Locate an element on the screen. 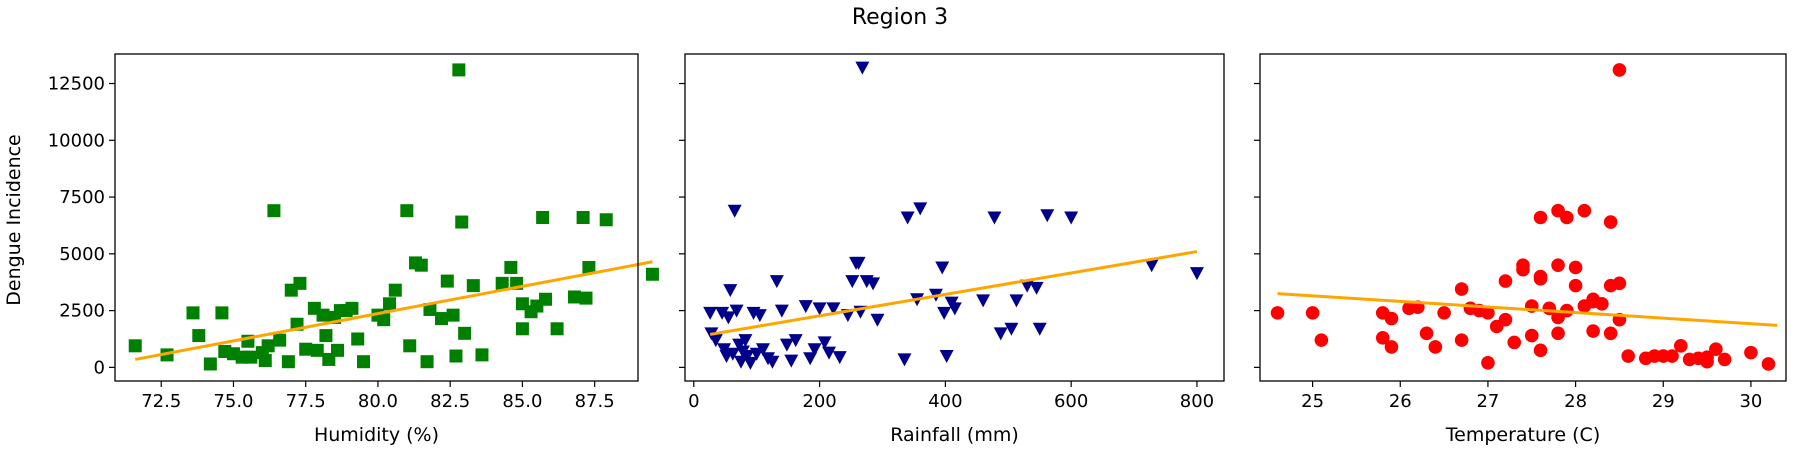 This screenshot has height=450, width=1800. humidity-x-tick-label: 75.0 is located at coordinates (233, 401).